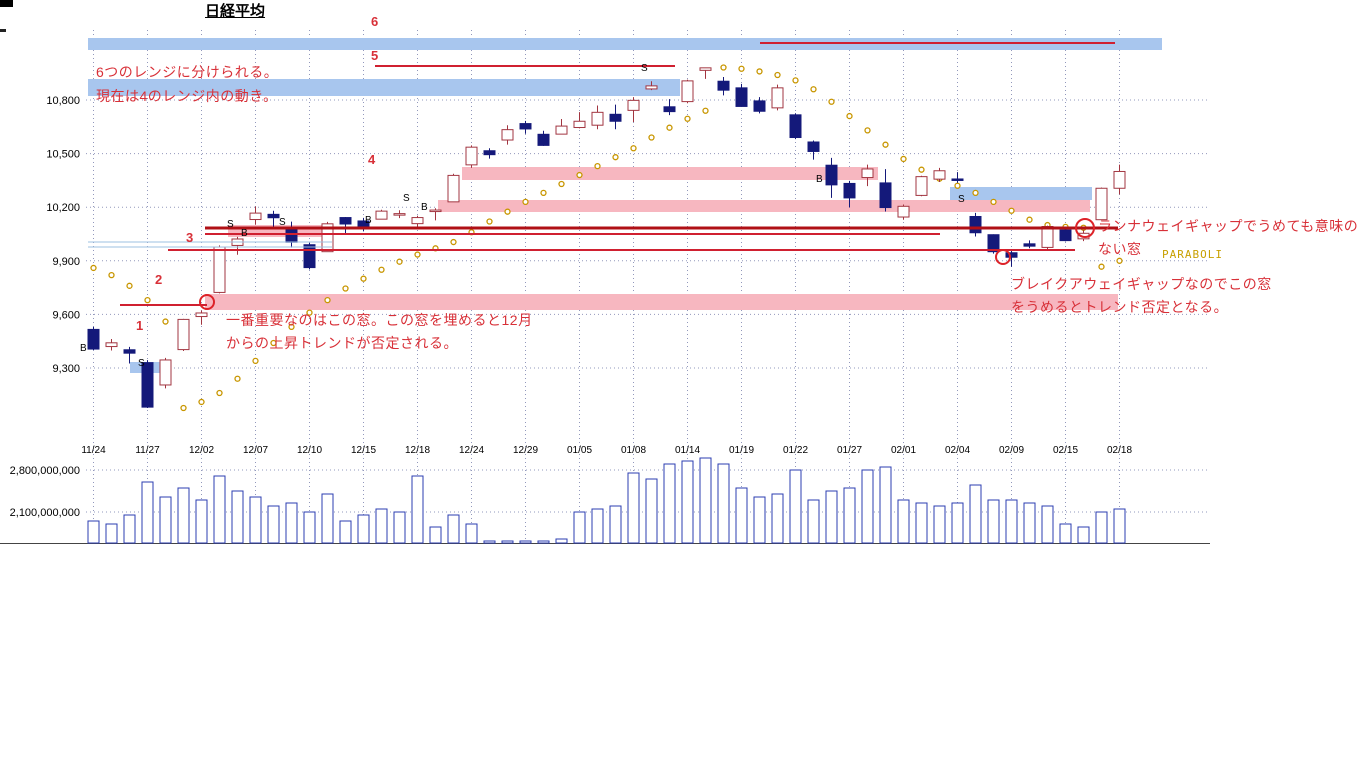 The height and width of the screenshot is (768, 1366). Describe the element at coordinates (66, 315) in the screenshot. I see `price-axis-label: 9,600` at that location.